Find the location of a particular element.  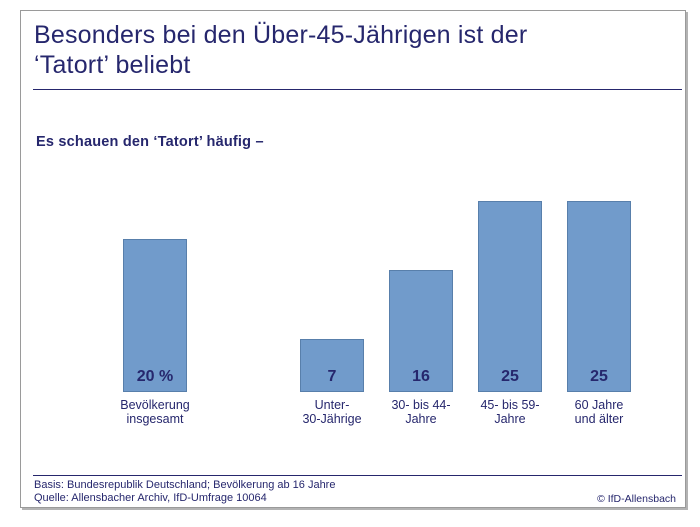

bar-category-label: Unter- 30-Jährige is located at coordinates (332, 412).